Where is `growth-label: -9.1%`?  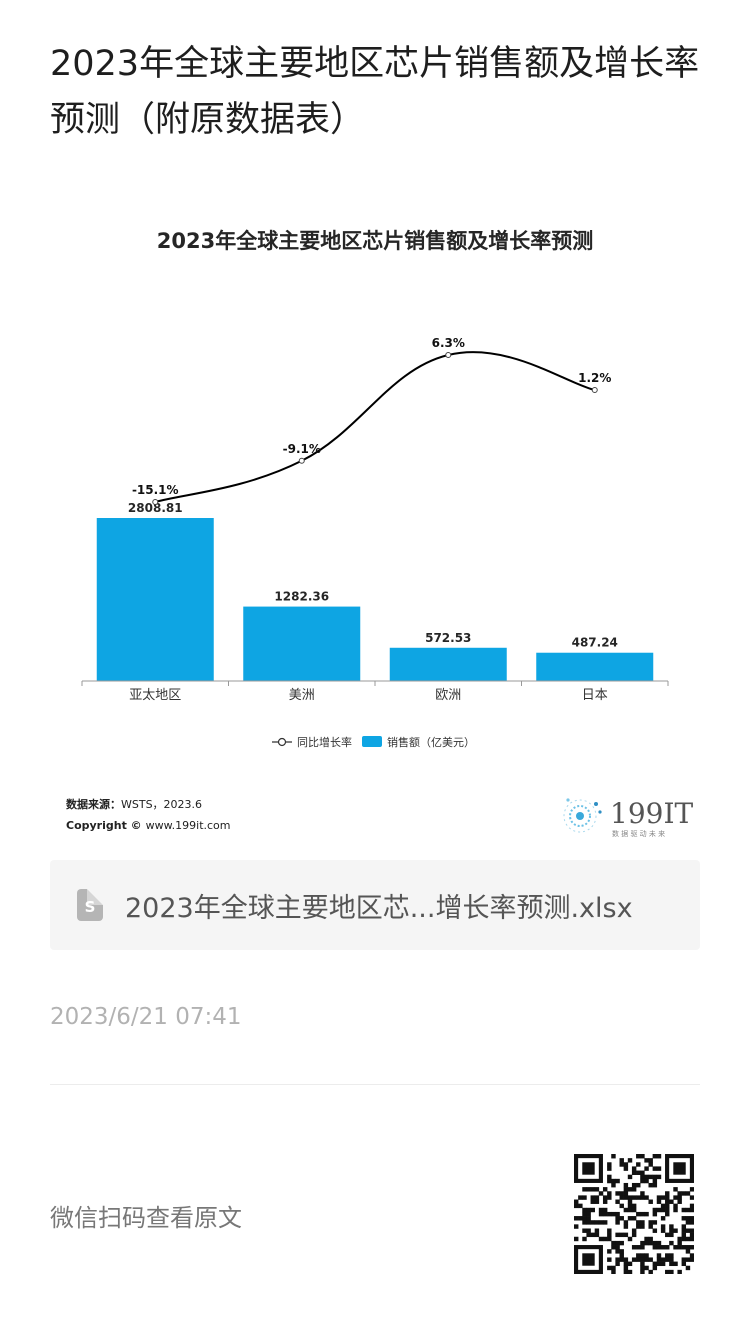 growth-label: -9.1% is located at coordinates (302, 449).